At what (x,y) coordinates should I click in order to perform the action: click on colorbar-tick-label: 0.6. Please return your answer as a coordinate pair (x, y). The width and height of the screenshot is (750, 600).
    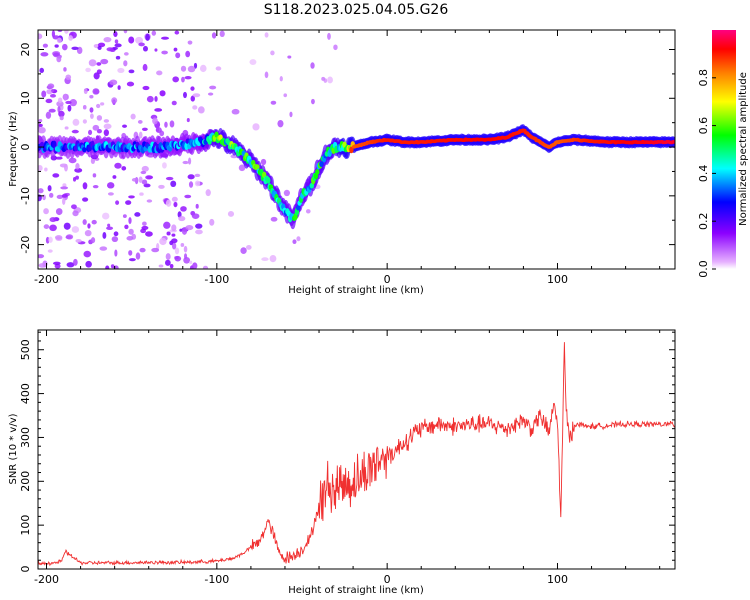
    Looking at the image, I should click on (703, 126).